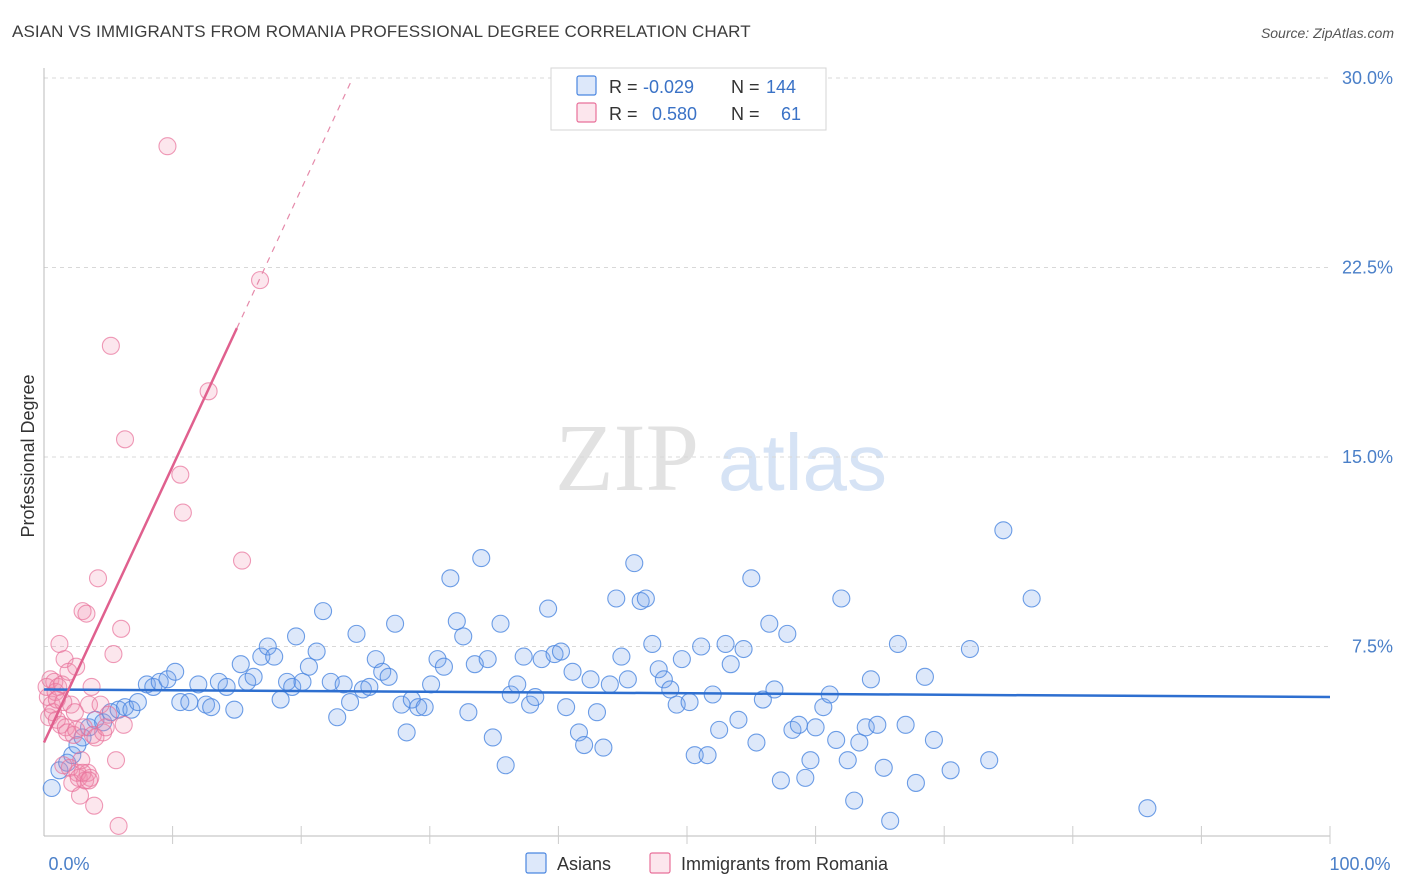 This screenshot has width=1406, height=892. Describe the element at coordinates (68, 864) in the screenshot. I see `x-tick-label-min: 0.0%` at that location.